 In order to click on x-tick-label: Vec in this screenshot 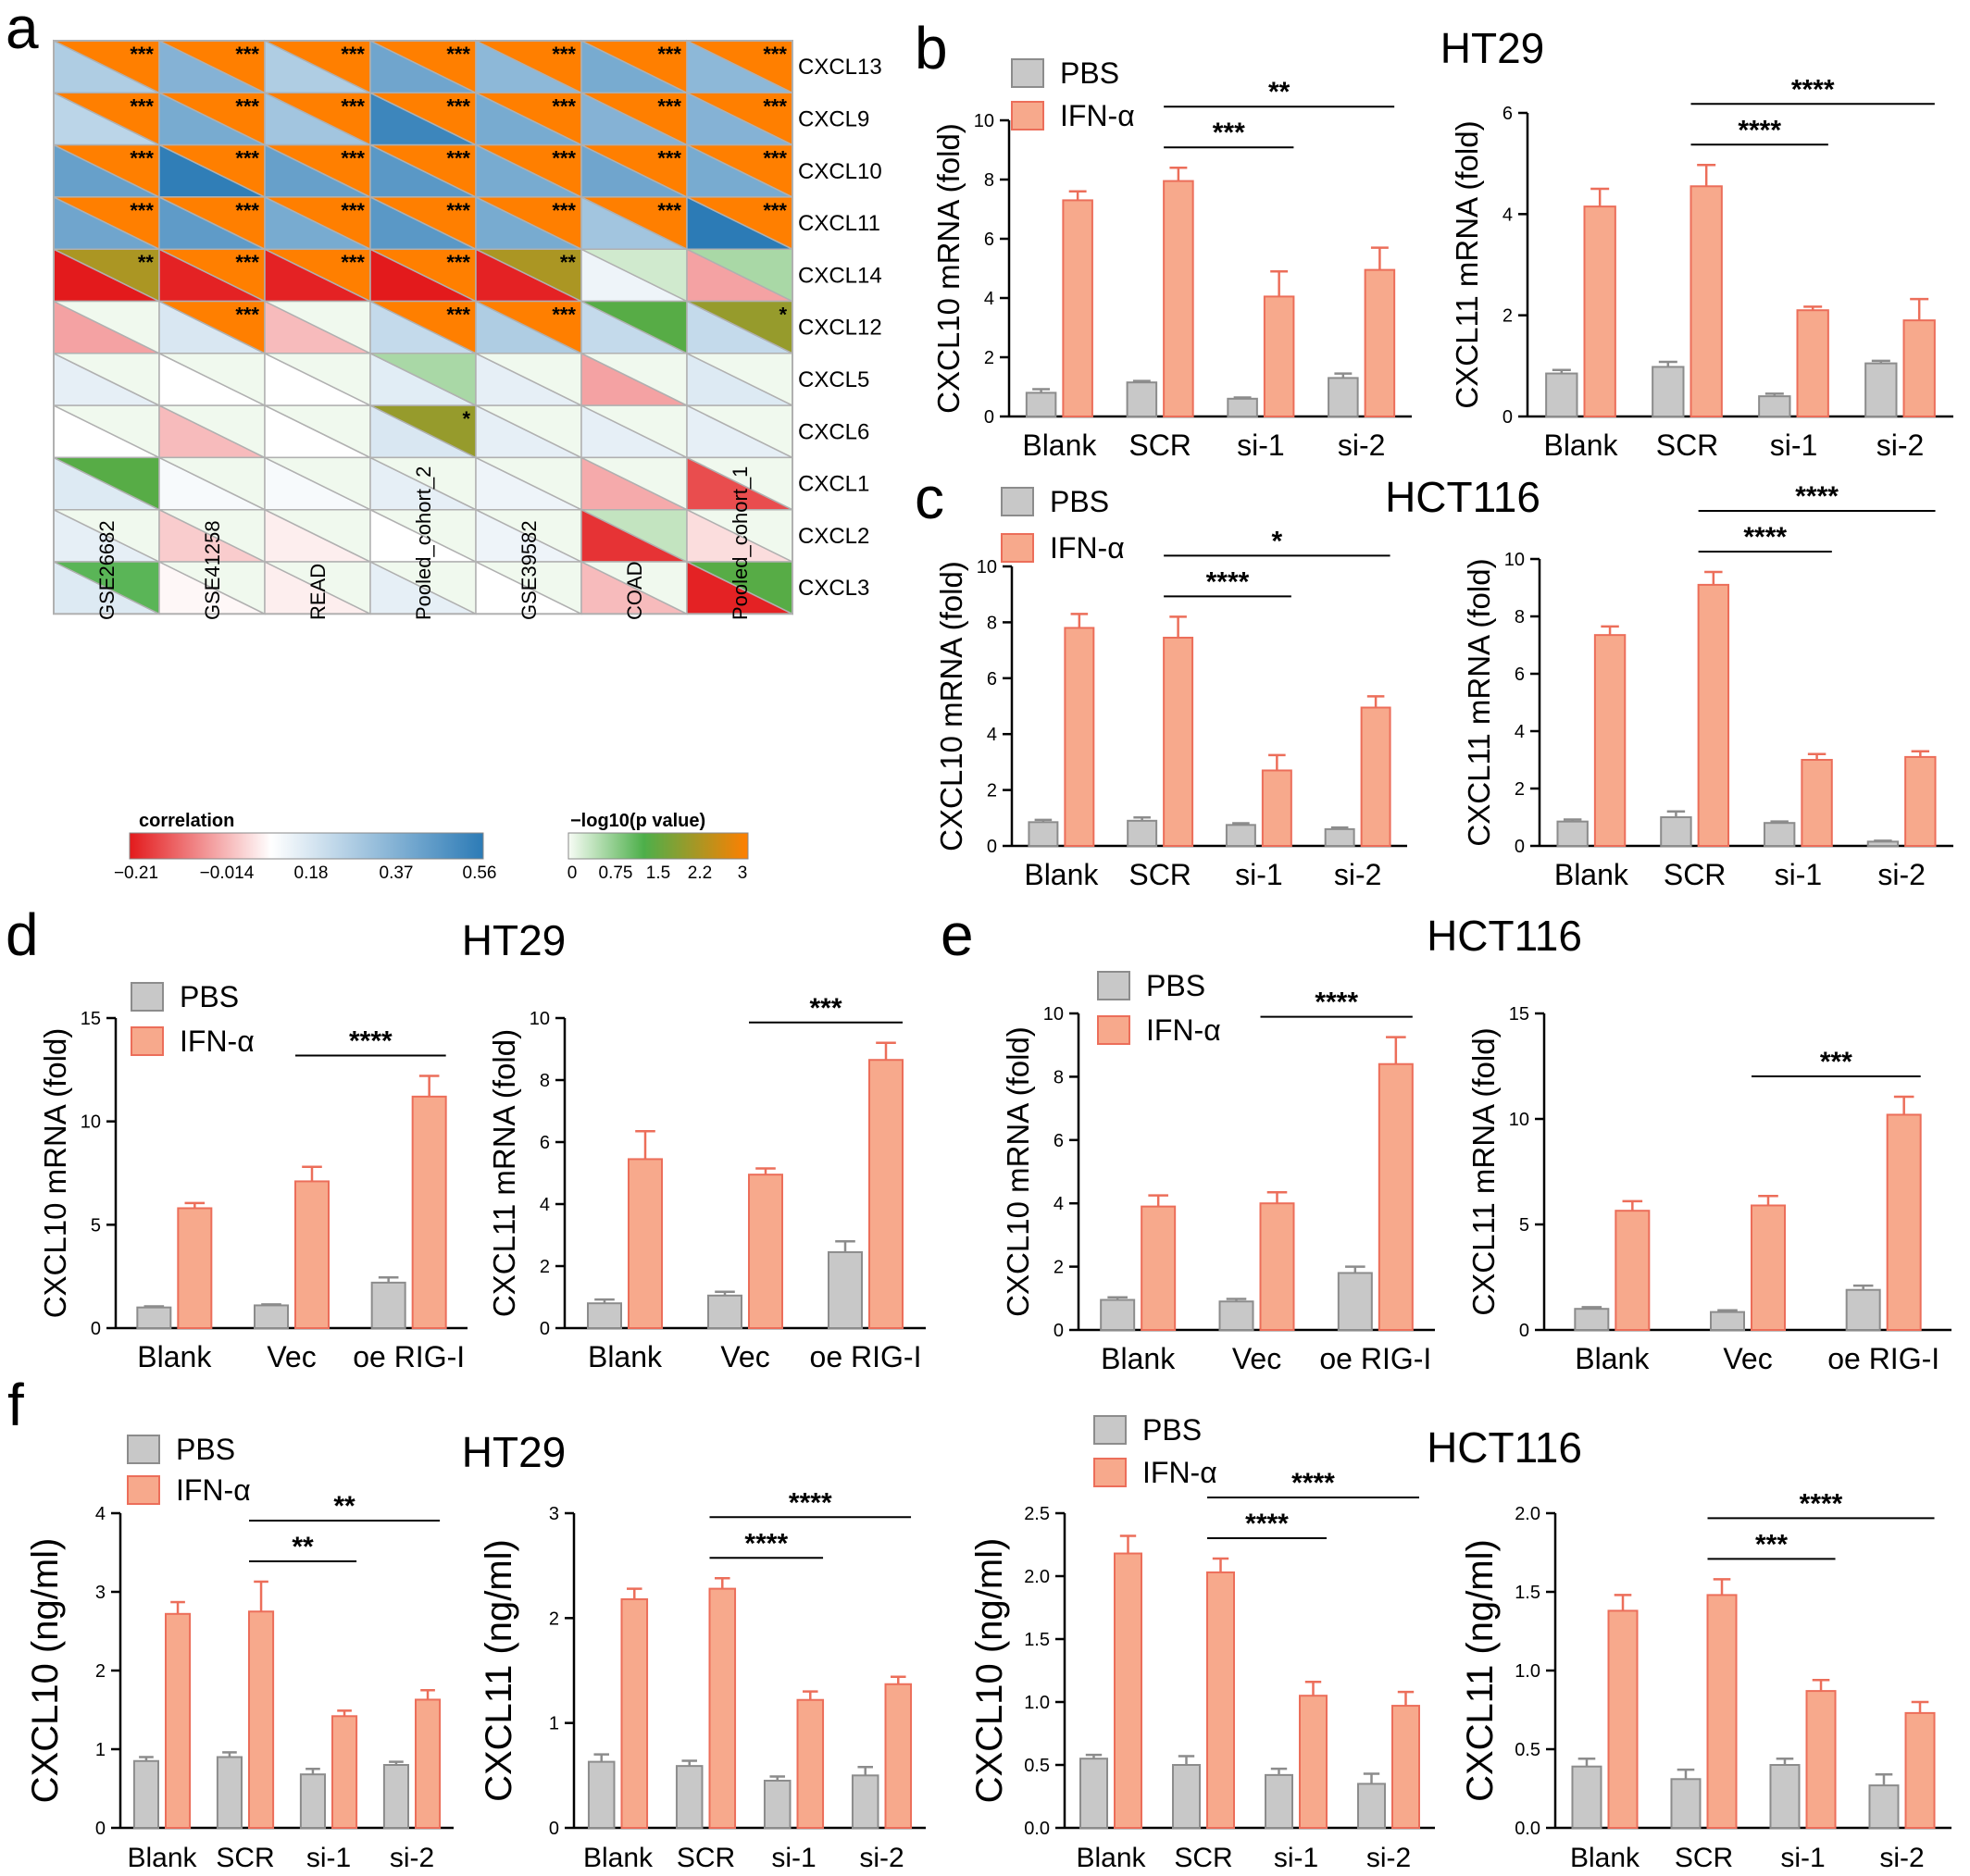, I will do `click(744, 1356)`.